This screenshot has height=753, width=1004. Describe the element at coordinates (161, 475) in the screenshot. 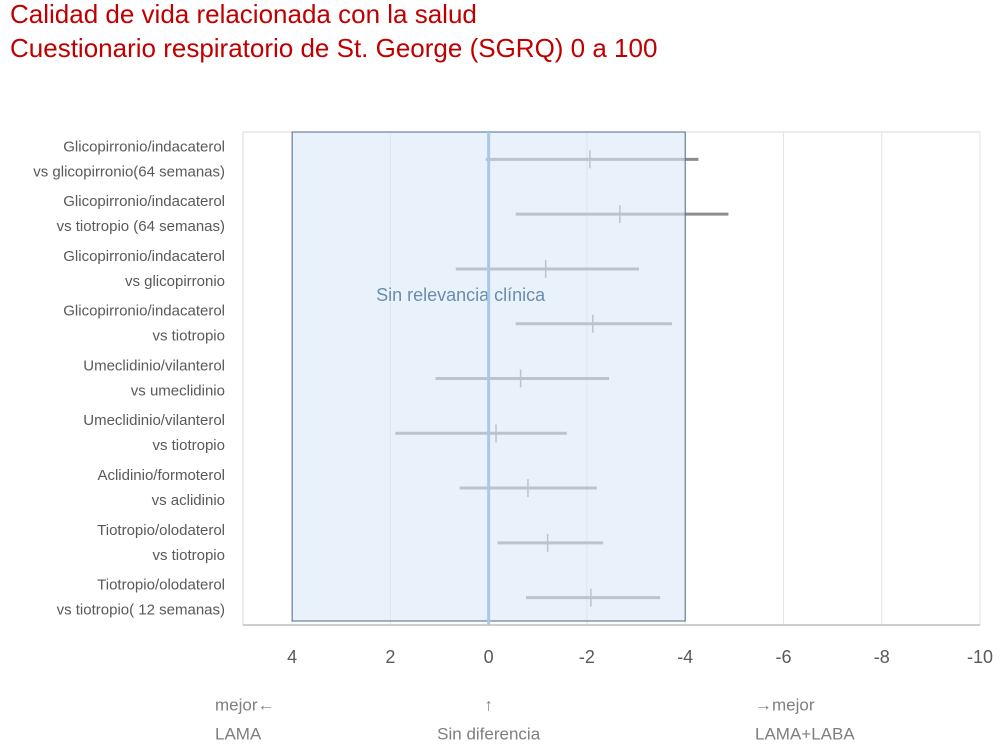

I see `category-label: Aclidinio/formoterol` at that location.